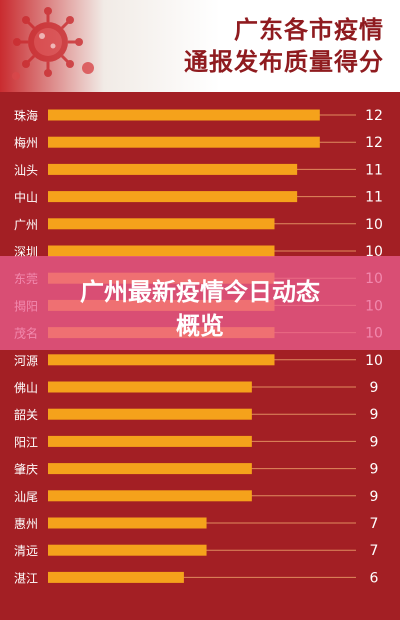  I want to click on title-line-2: 通报发布质量得分, so click(284, 62).